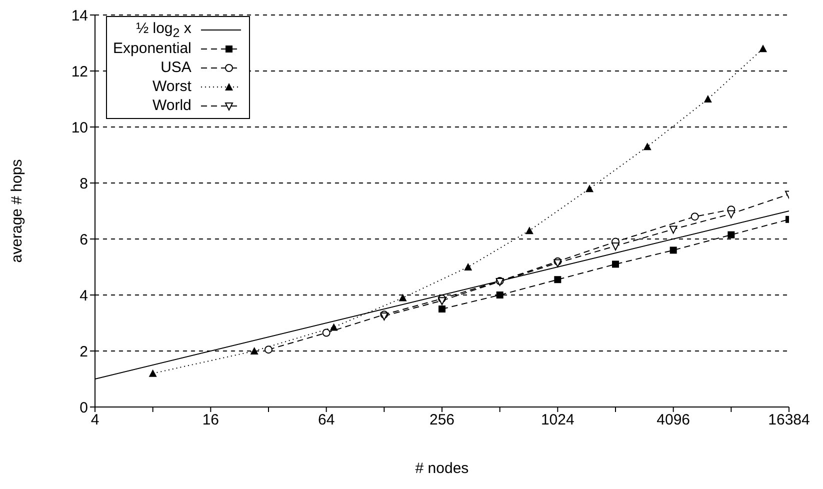  What do you see at coordinates (84, 351) in the screenshot?
I see `y-tick-label: 2` at bounding box center [84, 351].